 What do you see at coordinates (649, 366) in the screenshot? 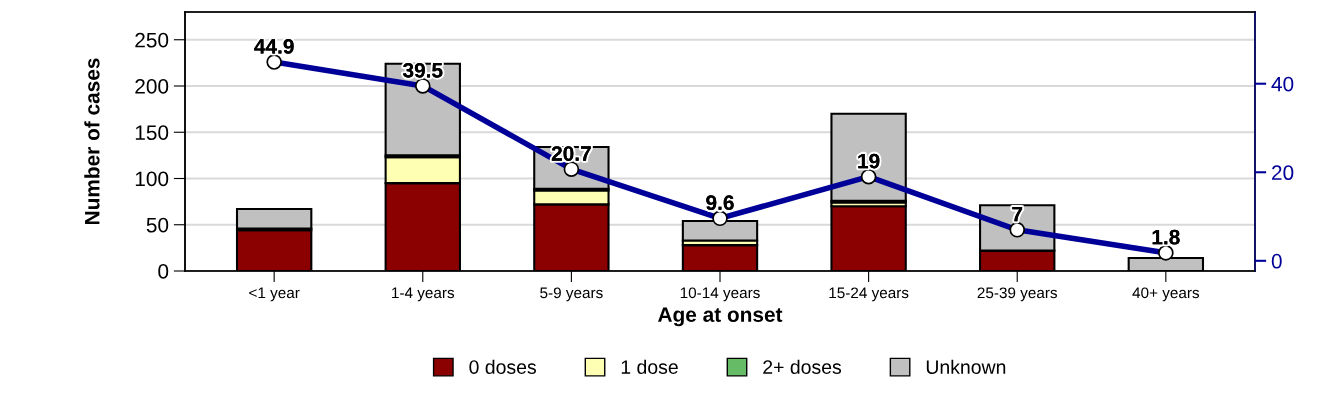
I see `legend-label: 1 dose` at bounding box center [649, 366].